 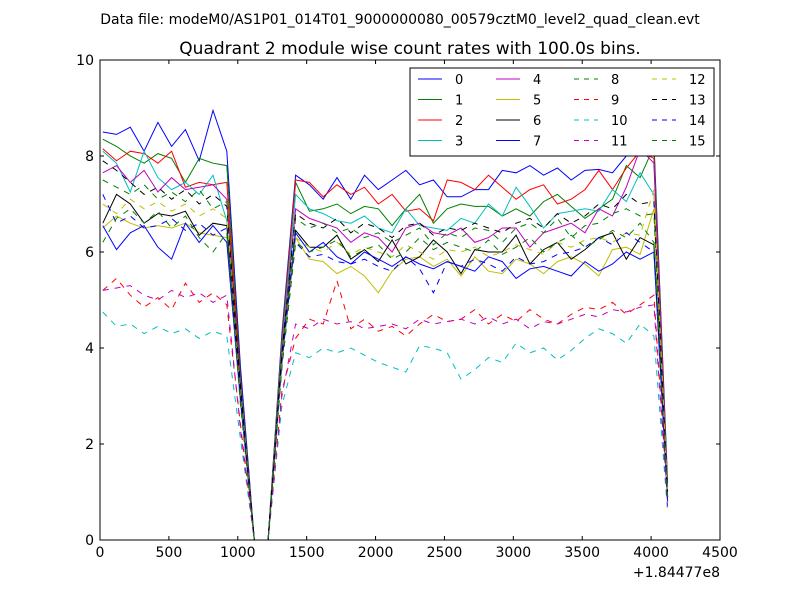 I want to click on legend-label-4: 4, so click(x=537, y=80).